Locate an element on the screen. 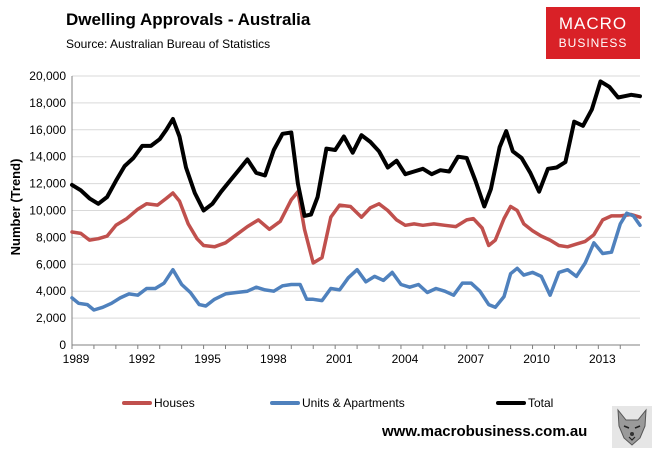 This screenshot has height=454, width=660. x-tick-label: 2001 is located at coordinates (339, 359).